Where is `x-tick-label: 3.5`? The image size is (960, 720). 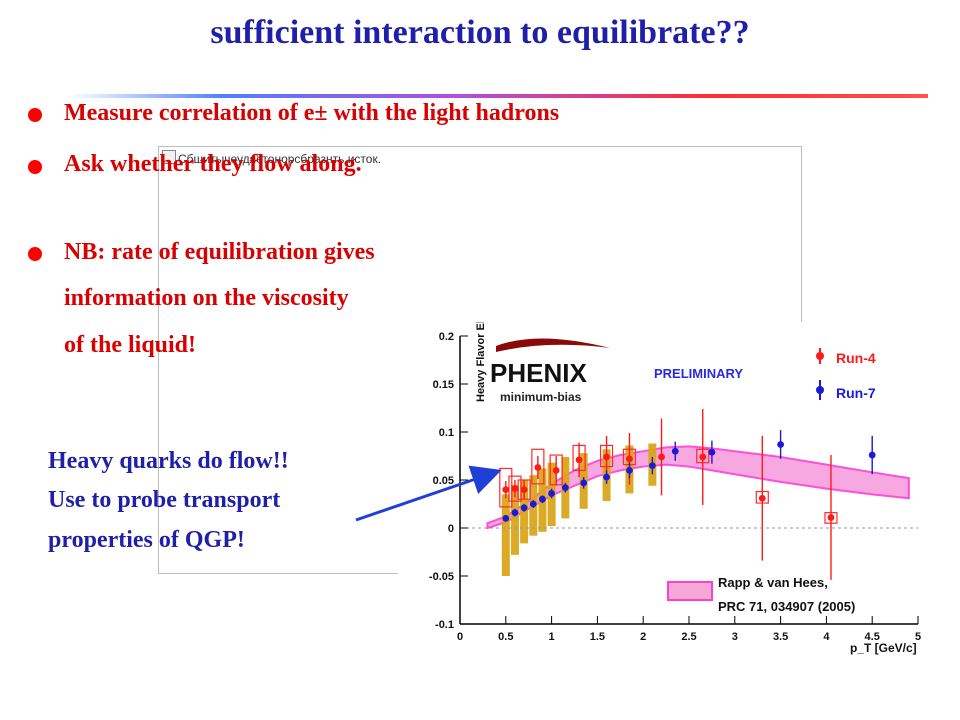 x-tick-label: 3.5 is located at coordinates (780, 637).